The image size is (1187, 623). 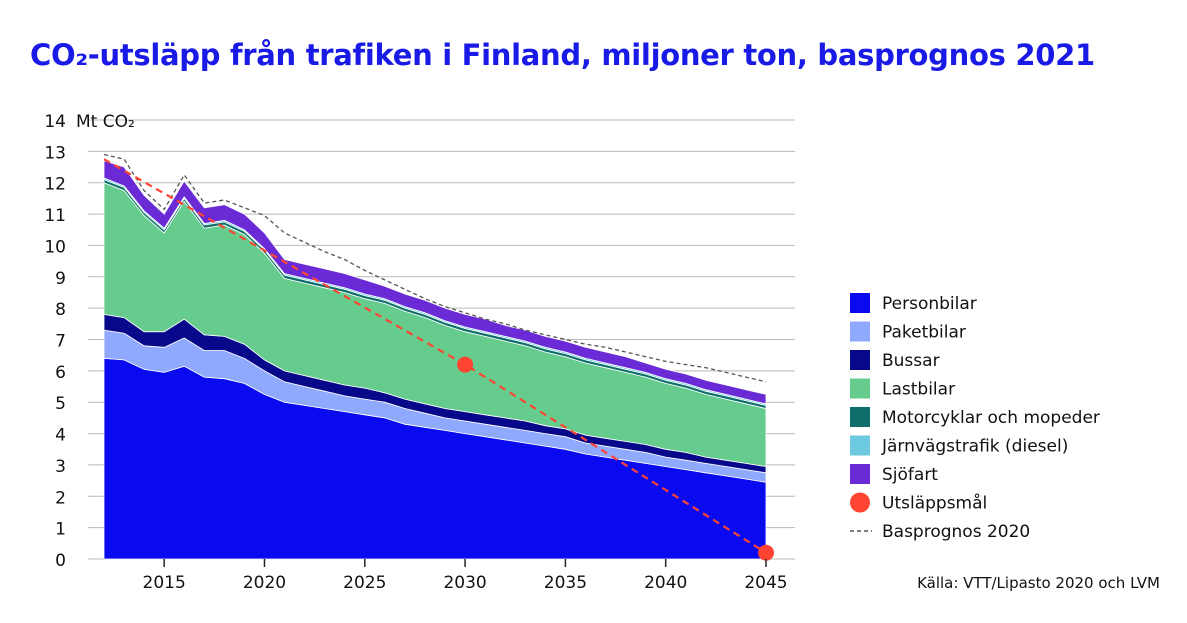 What do you see at coordinates (60, 310) in the screenshot?
I see `y-tick-label: 8` at bounding box center [60, 310].